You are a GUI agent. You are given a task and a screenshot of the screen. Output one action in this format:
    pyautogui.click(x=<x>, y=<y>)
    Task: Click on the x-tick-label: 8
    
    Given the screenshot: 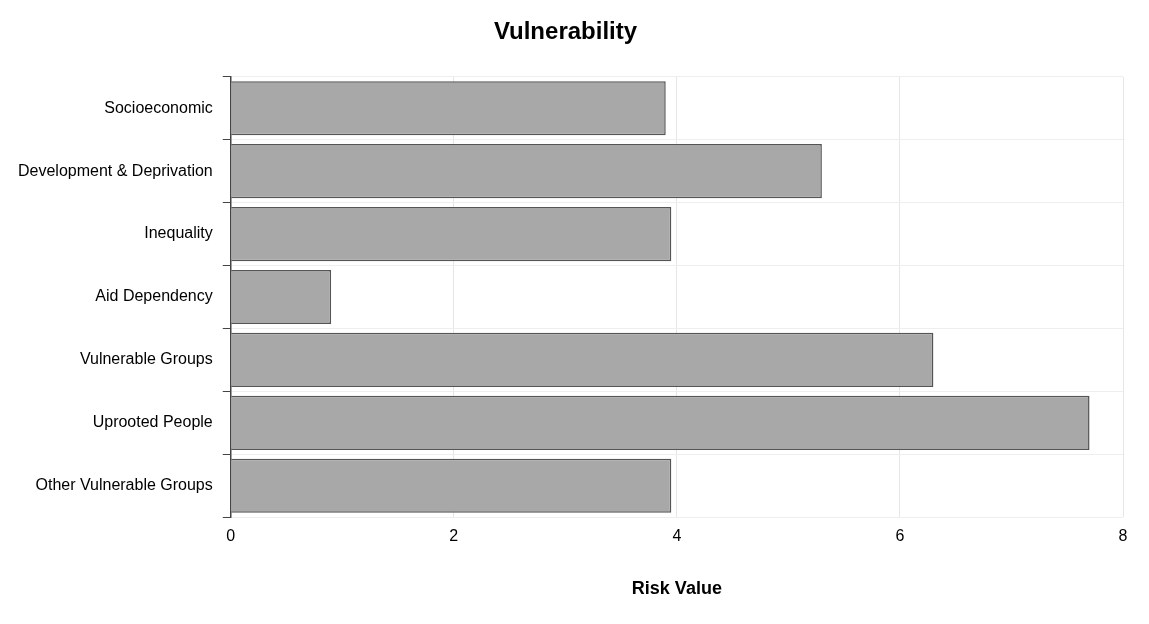 What is the action you would take?
    pyautogui.click(x=1123, y=536)
    